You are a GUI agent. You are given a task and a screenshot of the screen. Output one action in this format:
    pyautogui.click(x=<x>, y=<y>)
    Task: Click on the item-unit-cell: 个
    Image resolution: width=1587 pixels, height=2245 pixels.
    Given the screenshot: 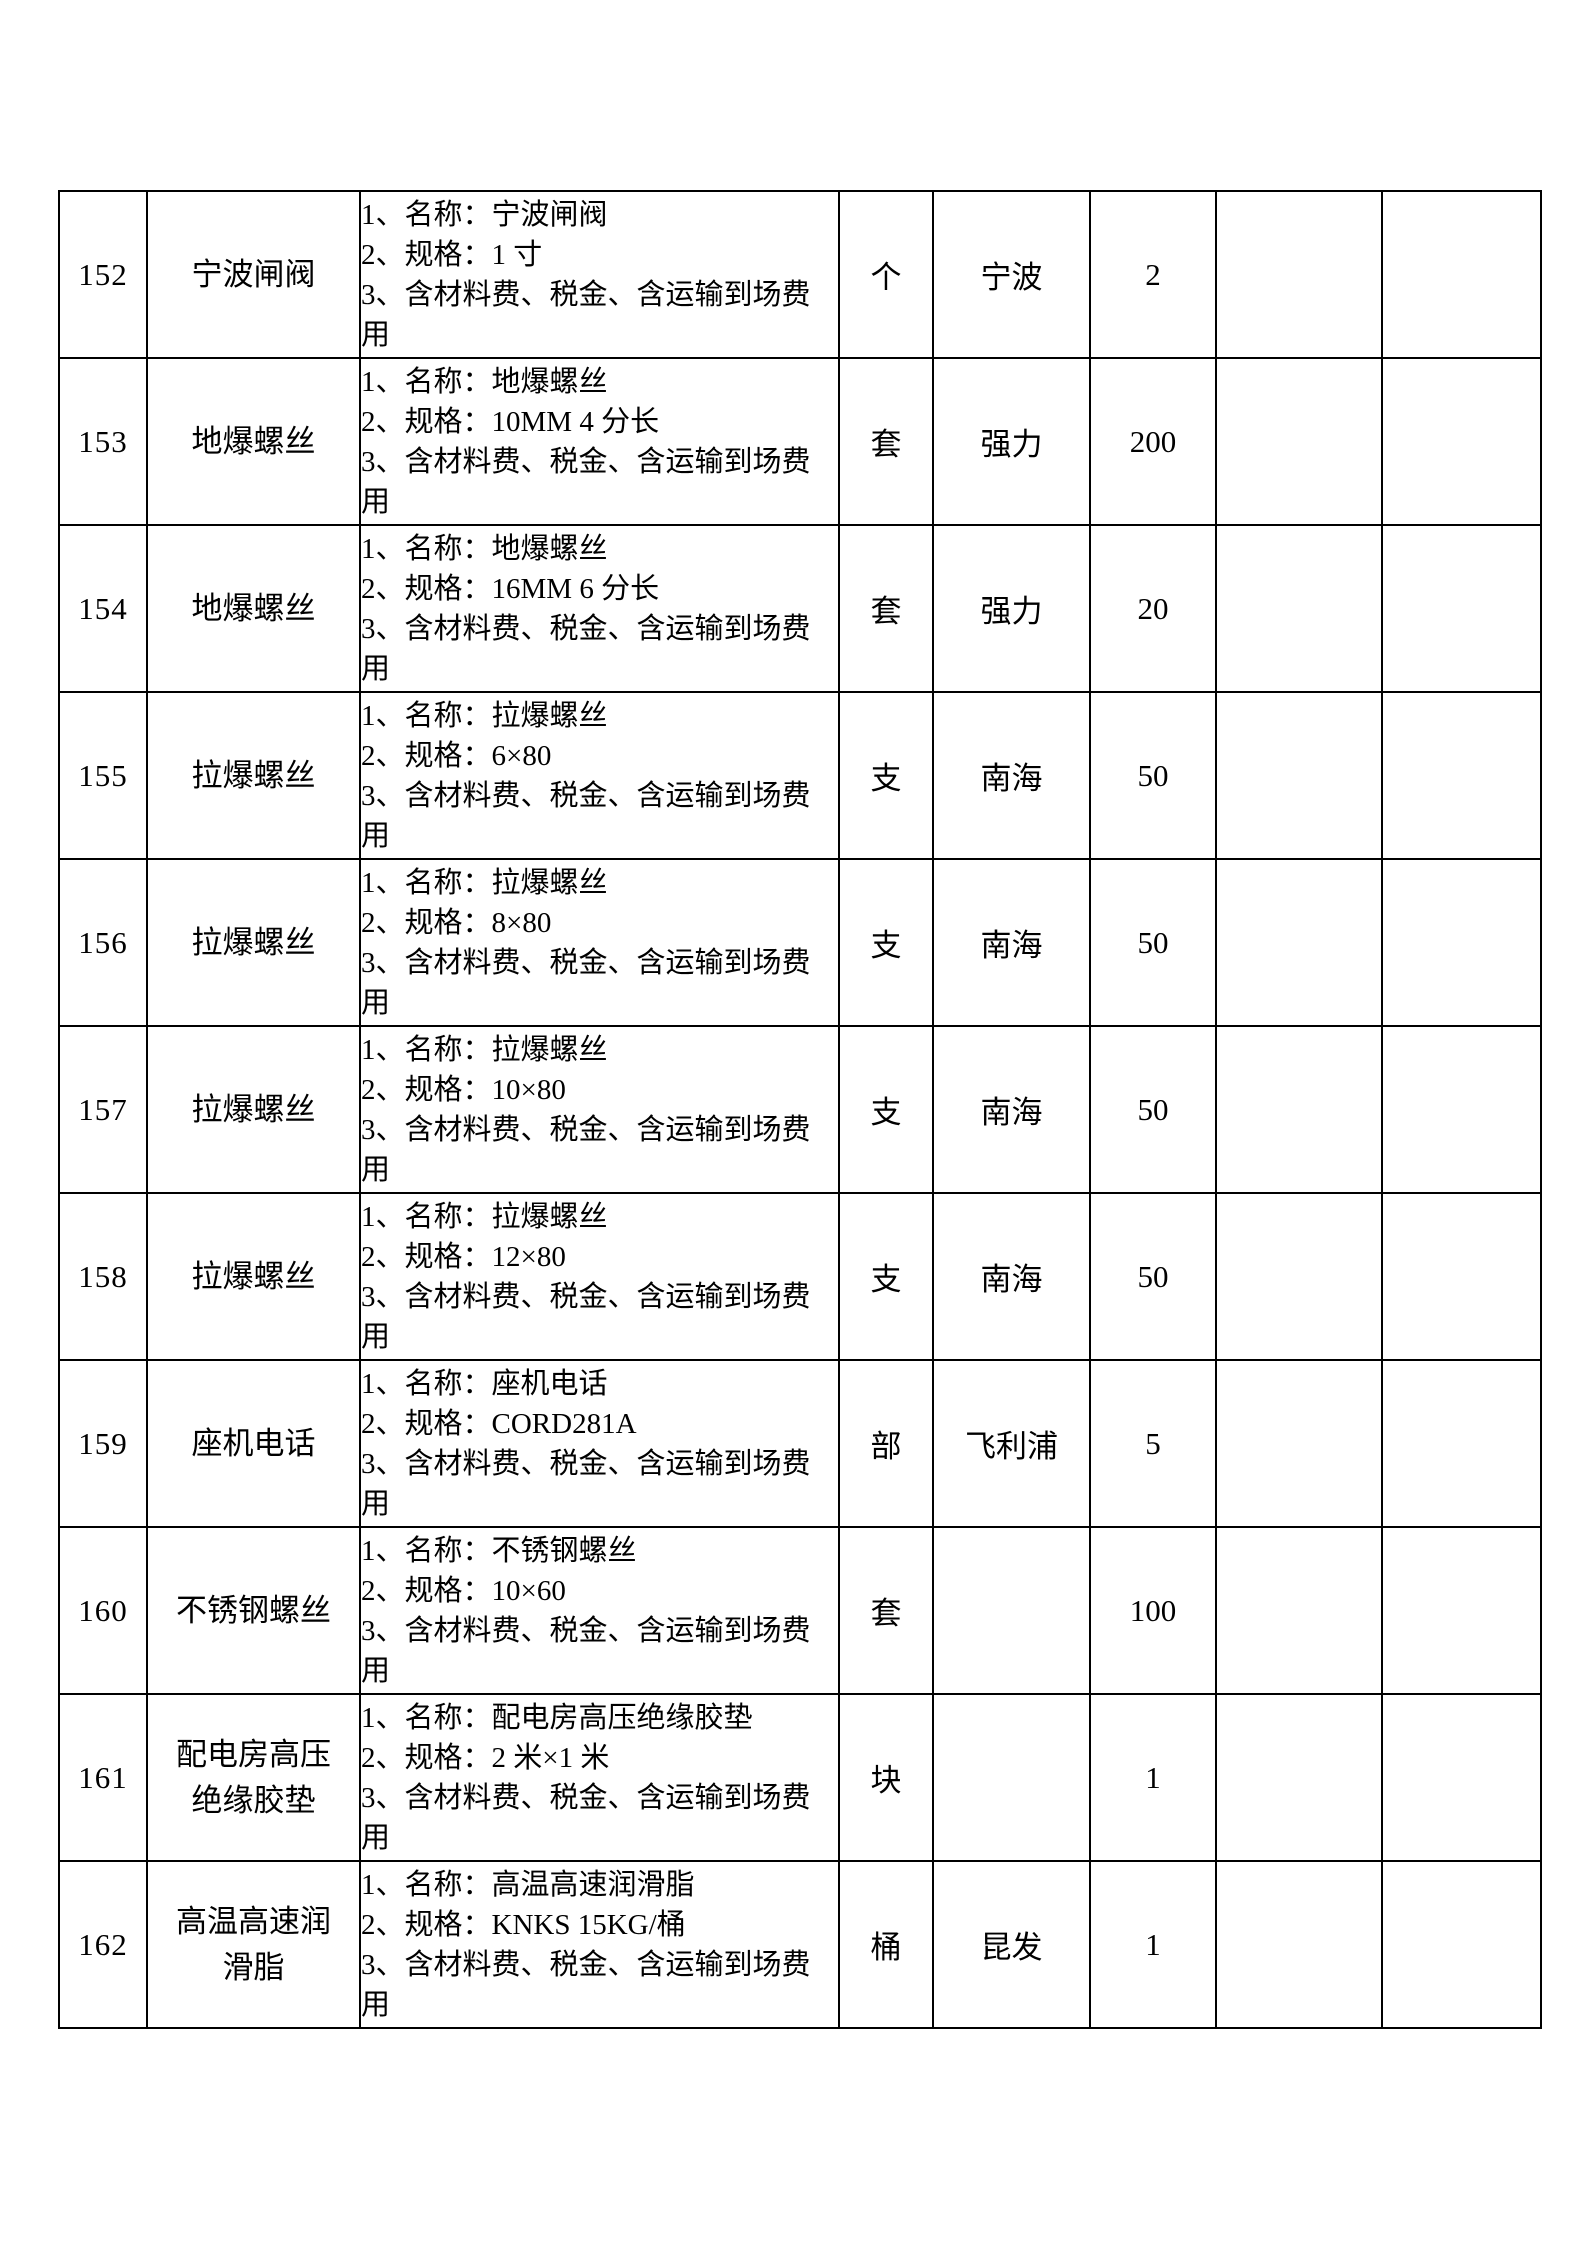 What is the action you would take?
    pyautogui.click(x=886, y=274)
    